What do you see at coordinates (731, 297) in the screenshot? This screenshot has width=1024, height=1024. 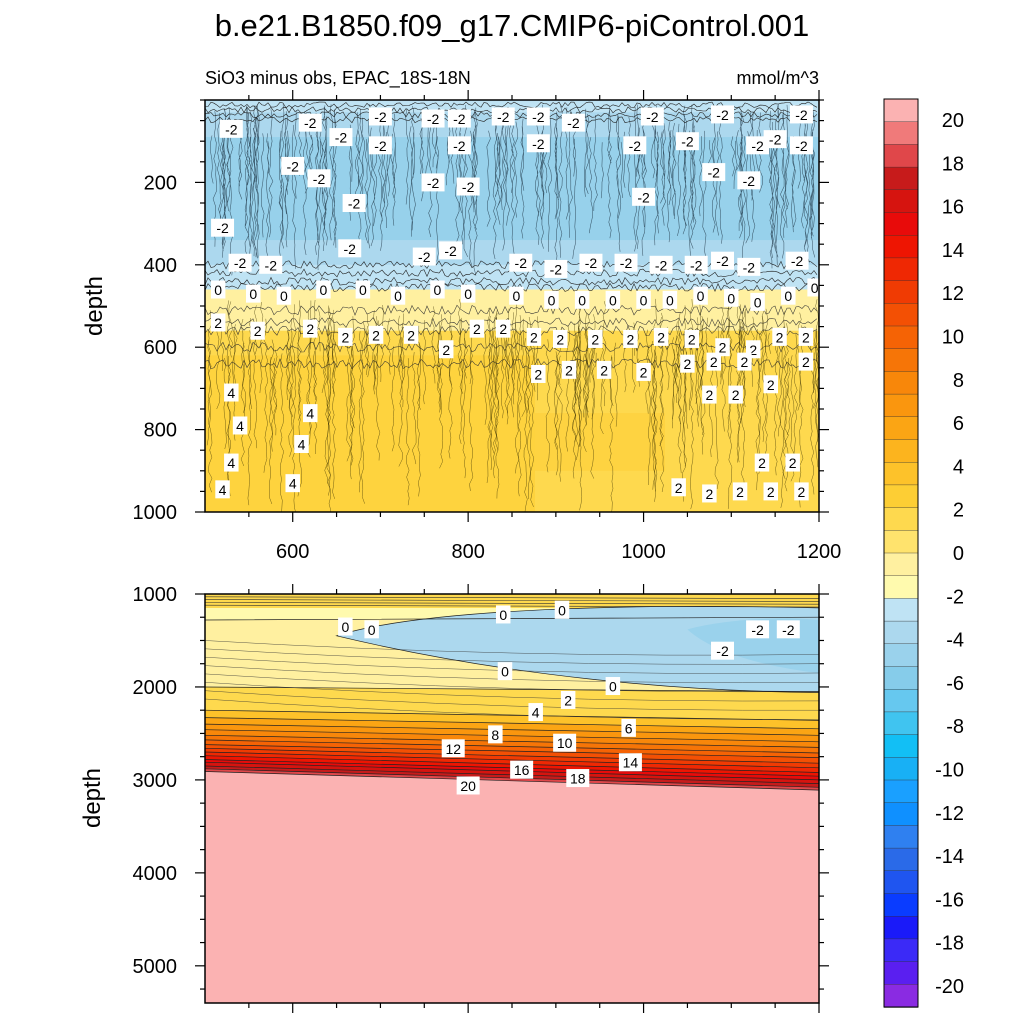 I see `upper-contour-label-58: 0` at bounding box center [731, 297].